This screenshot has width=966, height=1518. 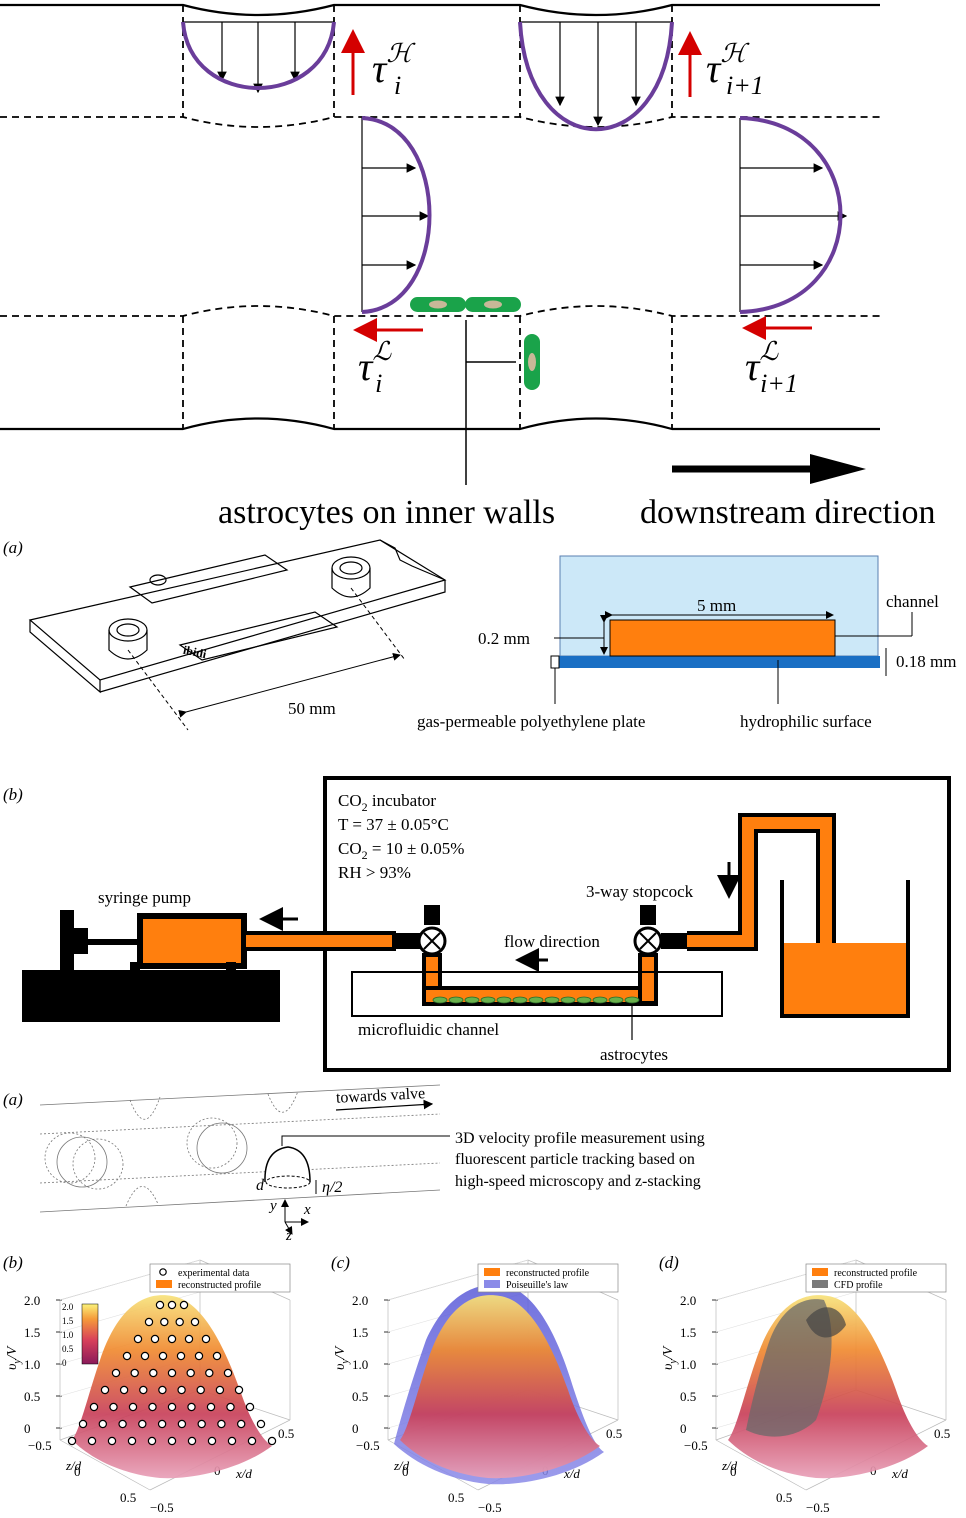 I want to click on cfd-patch, so click(x=826, y=1322).